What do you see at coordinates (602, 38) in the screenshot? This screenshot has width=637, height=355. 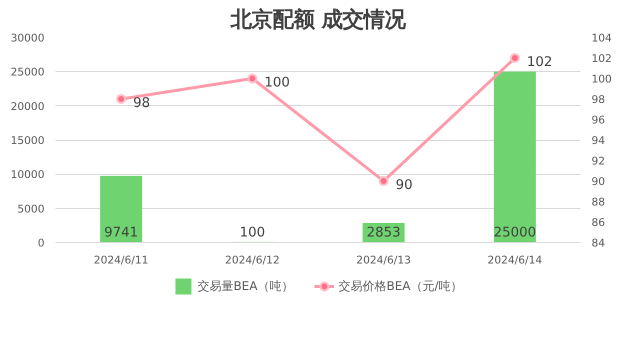 I see `y2-tick-label: 104` at bounding box center [602, 38].